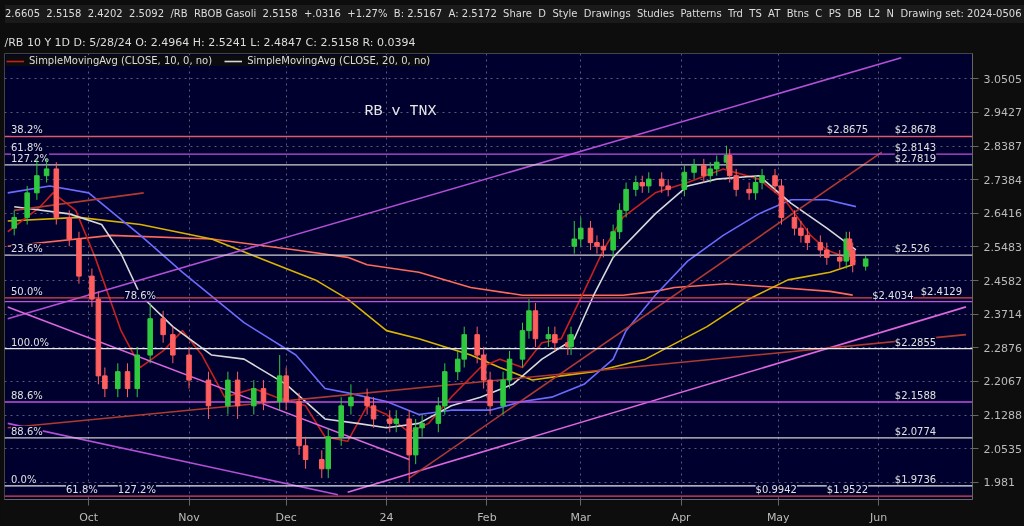  What do you see at coordinates (1002, 79) in the screenshot?
I see `y-tick-label: 3.0505` at bounding box center [1002, 79].